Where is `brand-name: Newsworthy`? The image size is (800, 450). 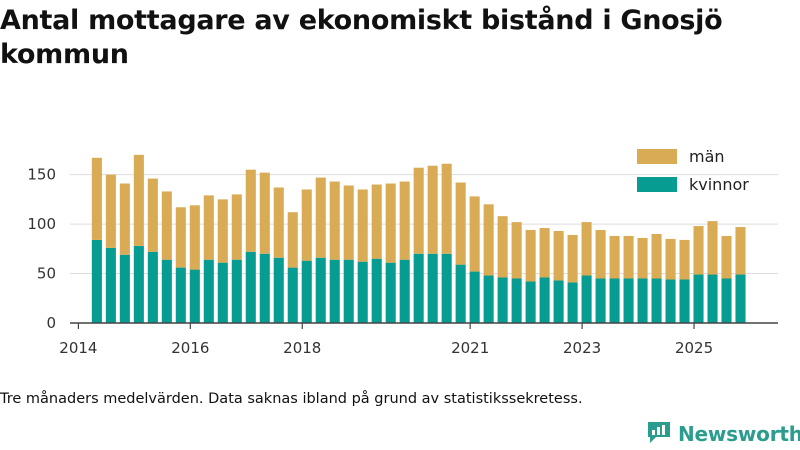
brand-name: Newsworthy is located at coordinates (739, 434).